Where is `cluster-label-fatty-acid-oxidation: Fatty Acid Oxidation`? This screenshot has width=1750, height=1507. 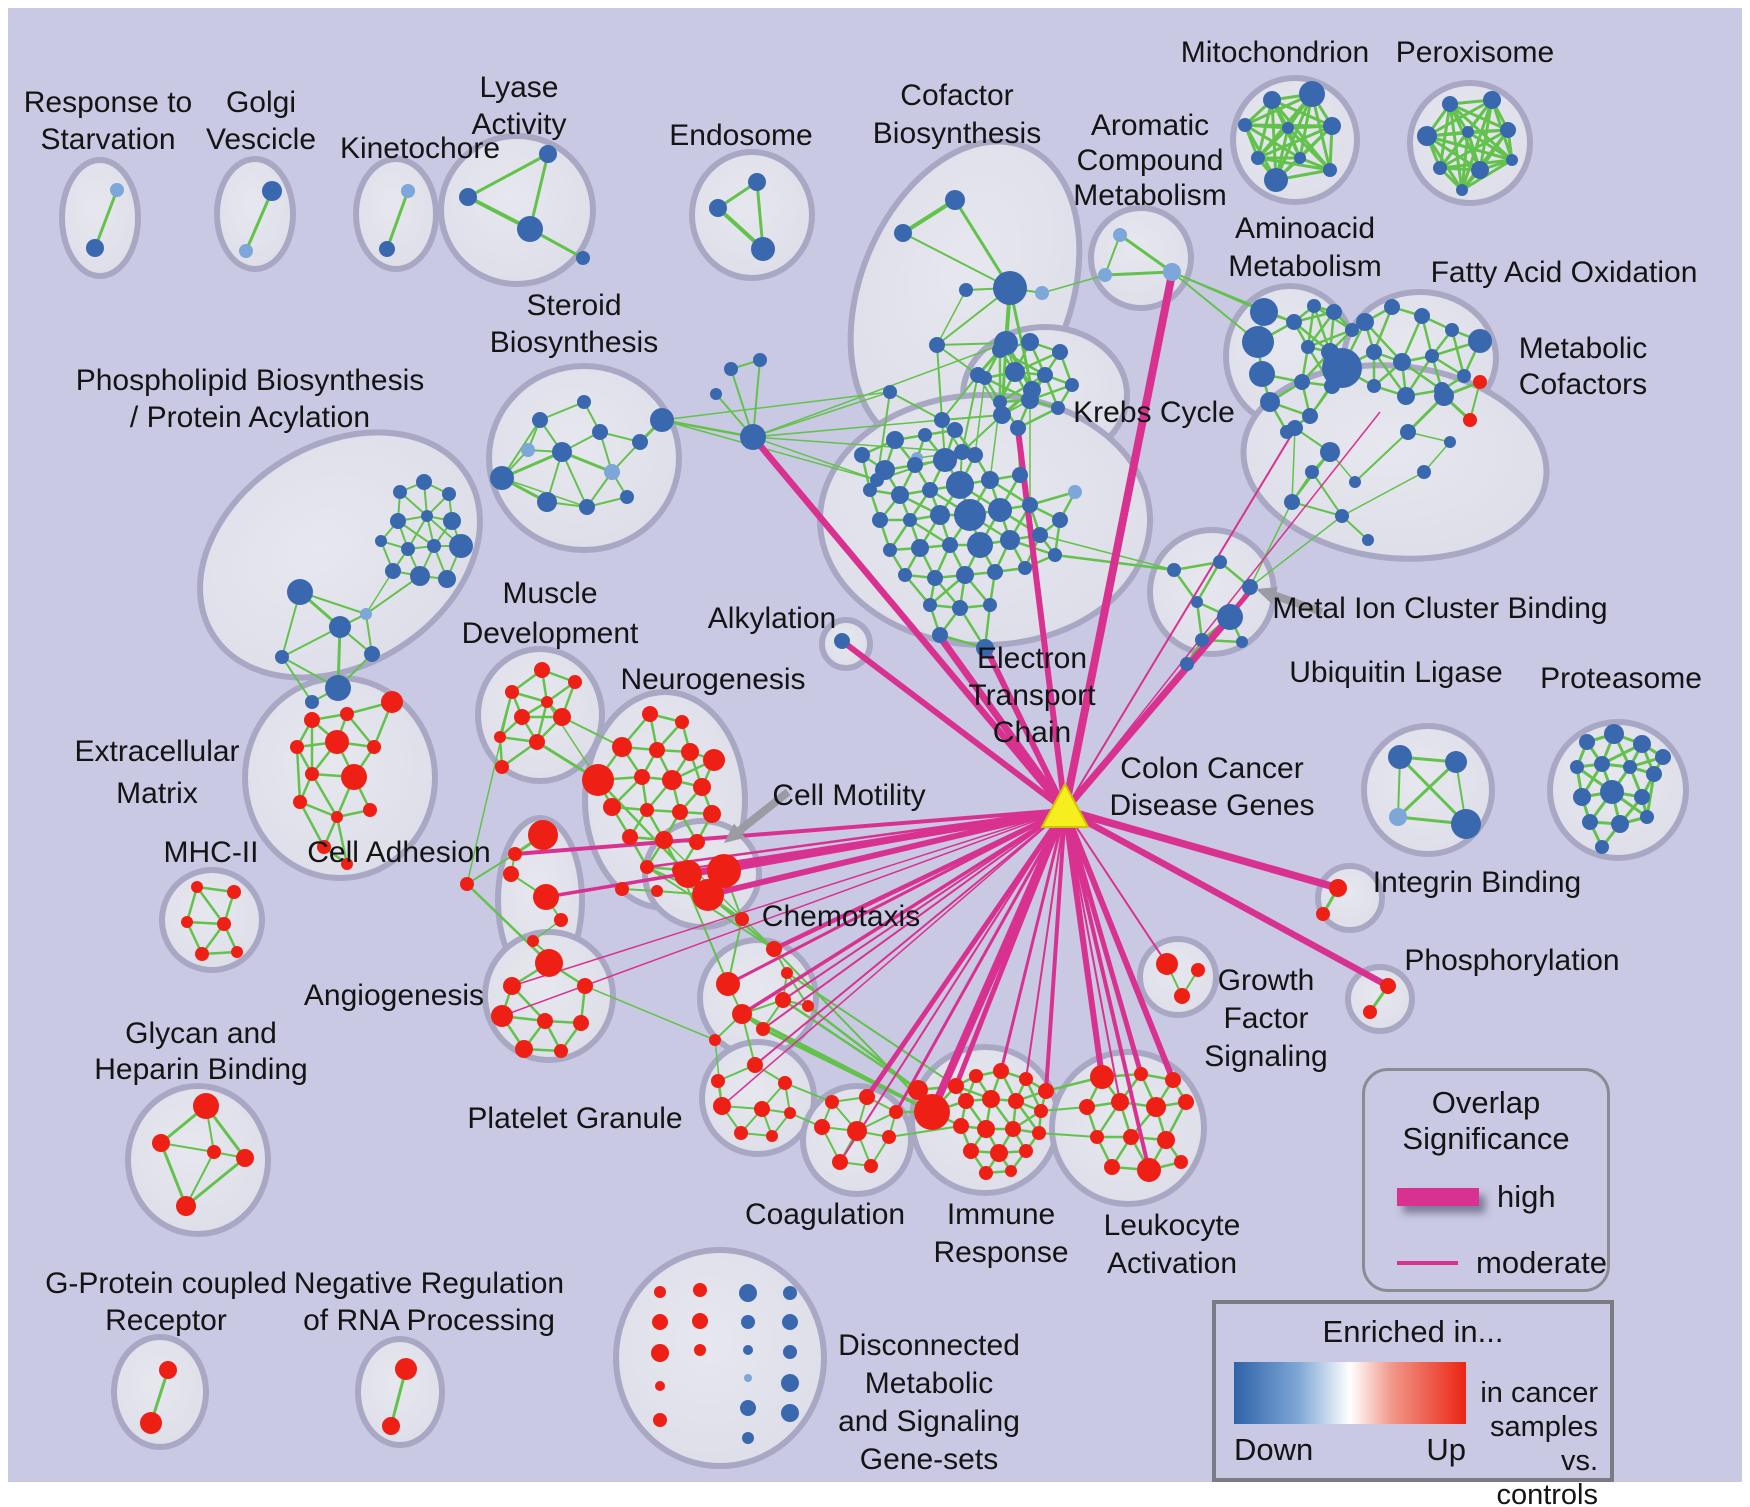
cluster-label-fatty-acid-oxidation: Fatty Acid Oxidation is located at coordinates (1564, 272).